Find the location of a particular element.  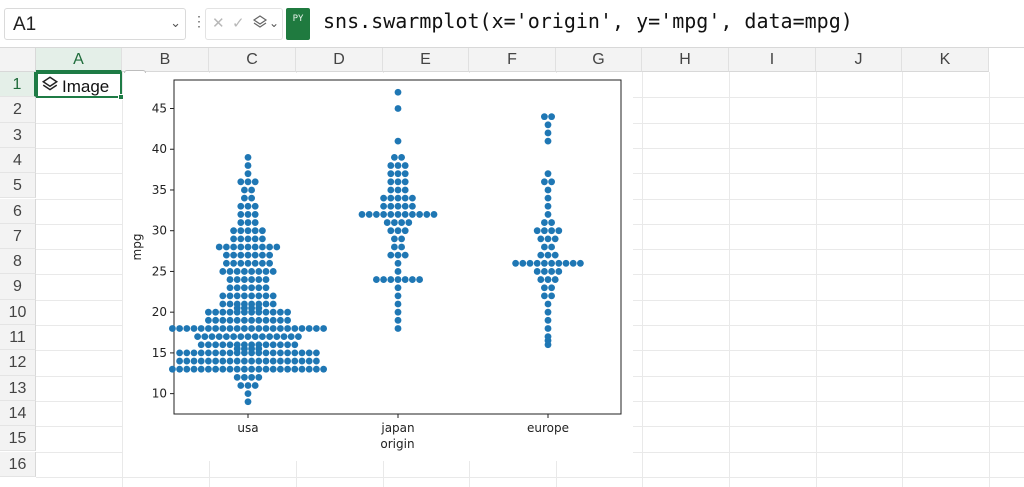

row-header-6: 6 is located at coordinates (18, 211).